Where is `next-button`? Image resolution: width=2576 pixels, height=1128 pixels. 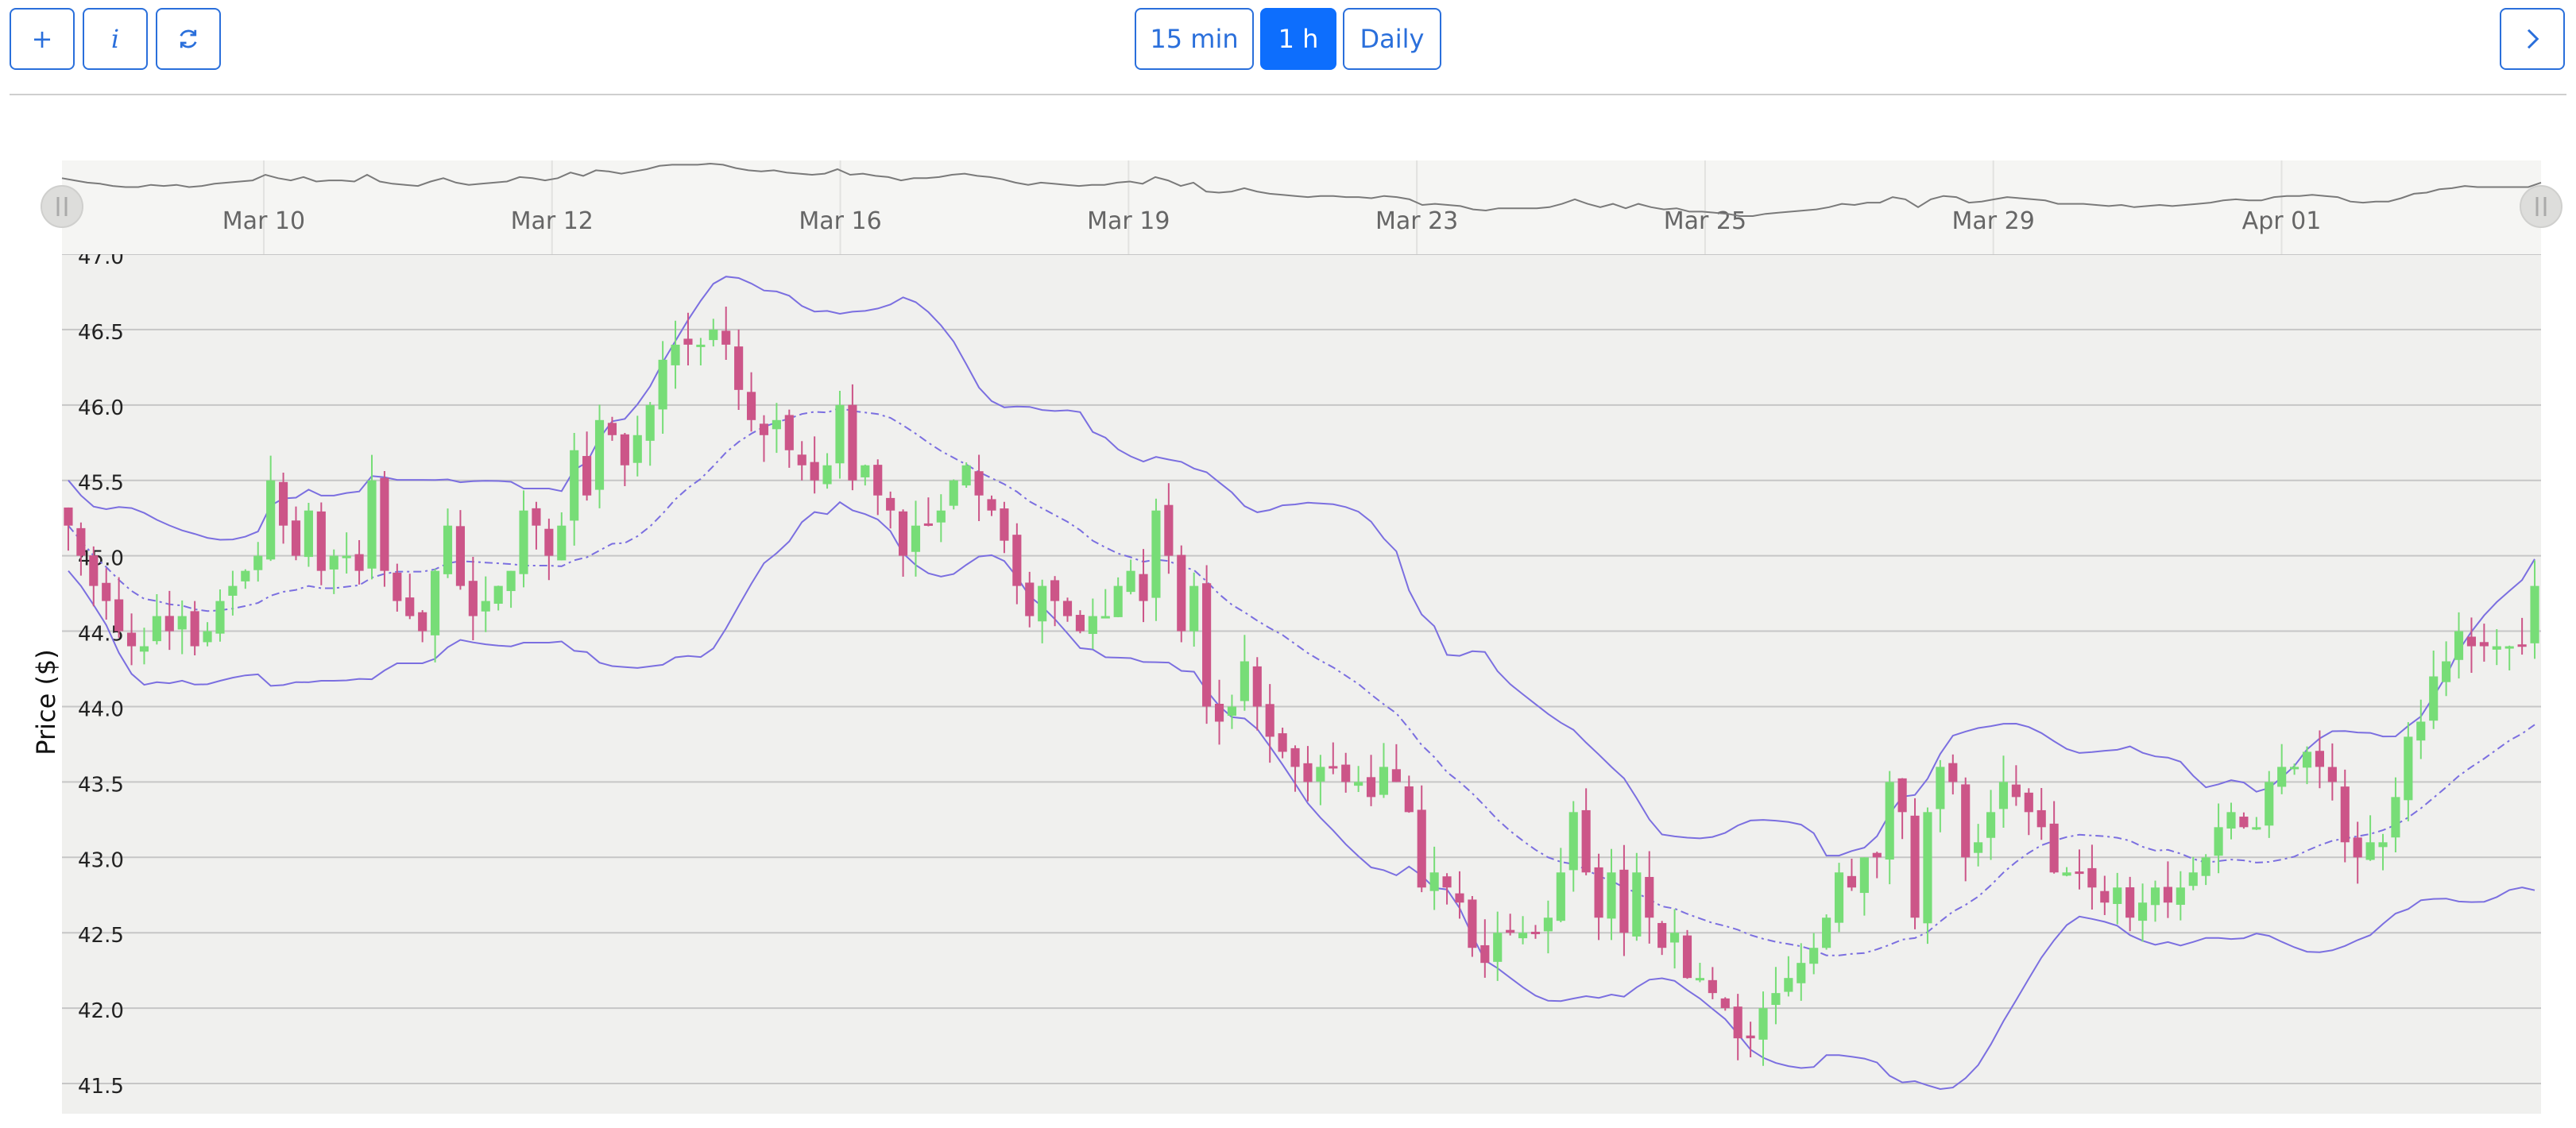
next-button is located at coordinates (2532, 39).